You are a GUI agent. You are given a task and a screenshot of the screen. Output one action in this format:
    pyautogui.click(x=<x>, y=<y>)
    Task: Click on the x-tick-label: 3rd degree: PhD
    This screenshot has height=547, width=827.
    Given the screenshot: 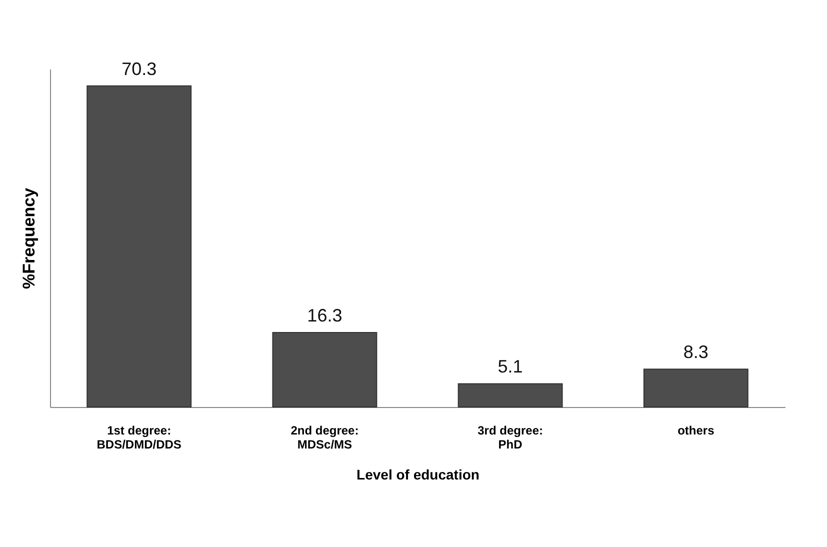 What is the action you would take?
    pyautogui.click(x=510, y=438)
    